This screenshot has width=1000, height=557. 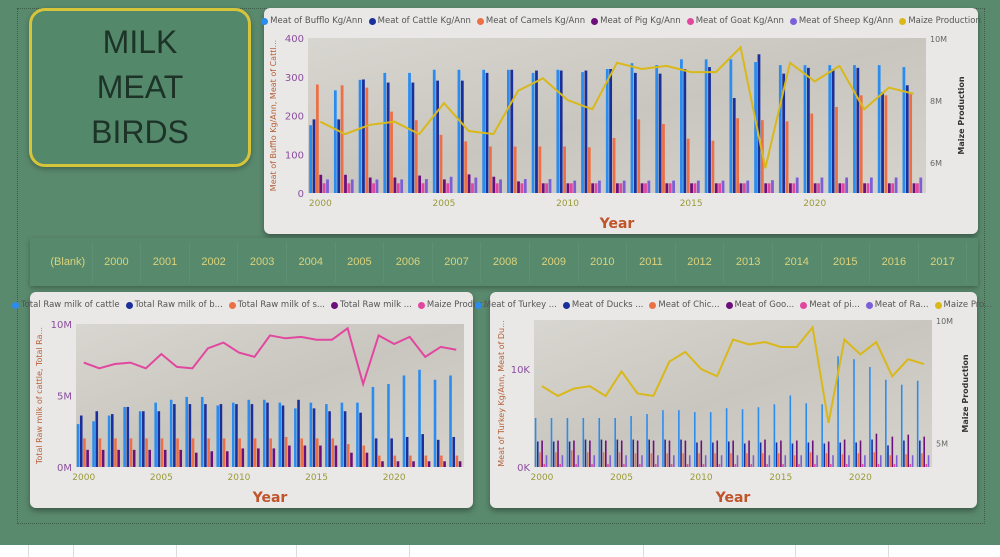 What do you see at coordinates (636, 21) in the screenshot?
I see `legend-item: Meat of Pig Kg/Ann` at bounding box center [636, 21].